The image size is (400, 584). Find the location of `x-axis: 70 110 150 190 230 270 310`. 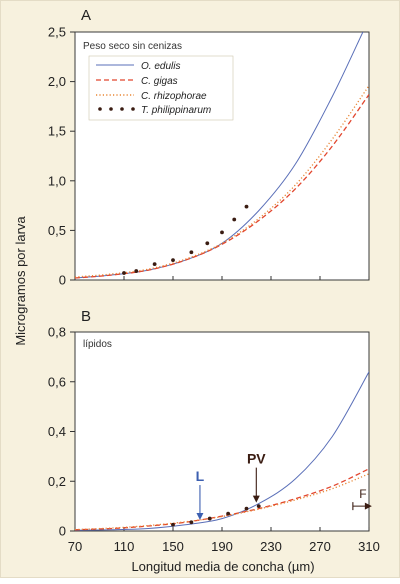

x-axis: 70 110 150 190 230 270 310 is located at coordinates (224, 546).